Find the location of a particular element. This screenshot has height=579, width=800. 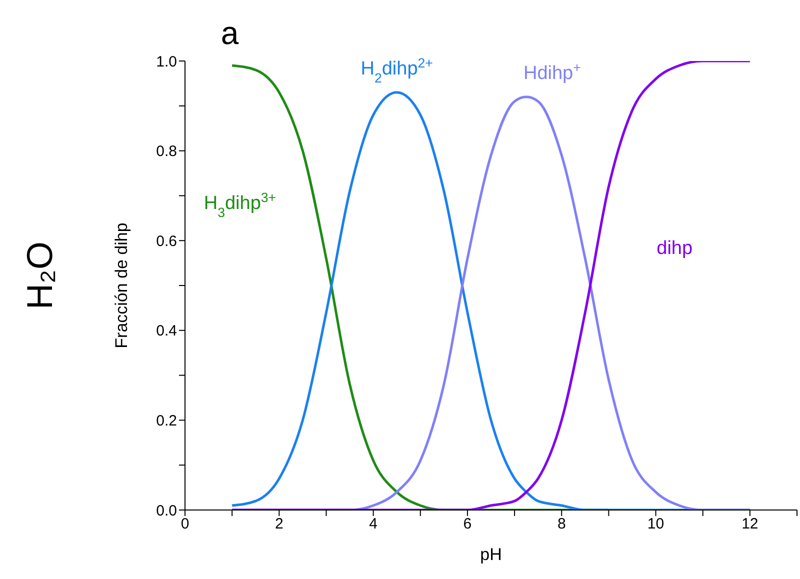

text: H₂O is located at coordinates (39, 276).